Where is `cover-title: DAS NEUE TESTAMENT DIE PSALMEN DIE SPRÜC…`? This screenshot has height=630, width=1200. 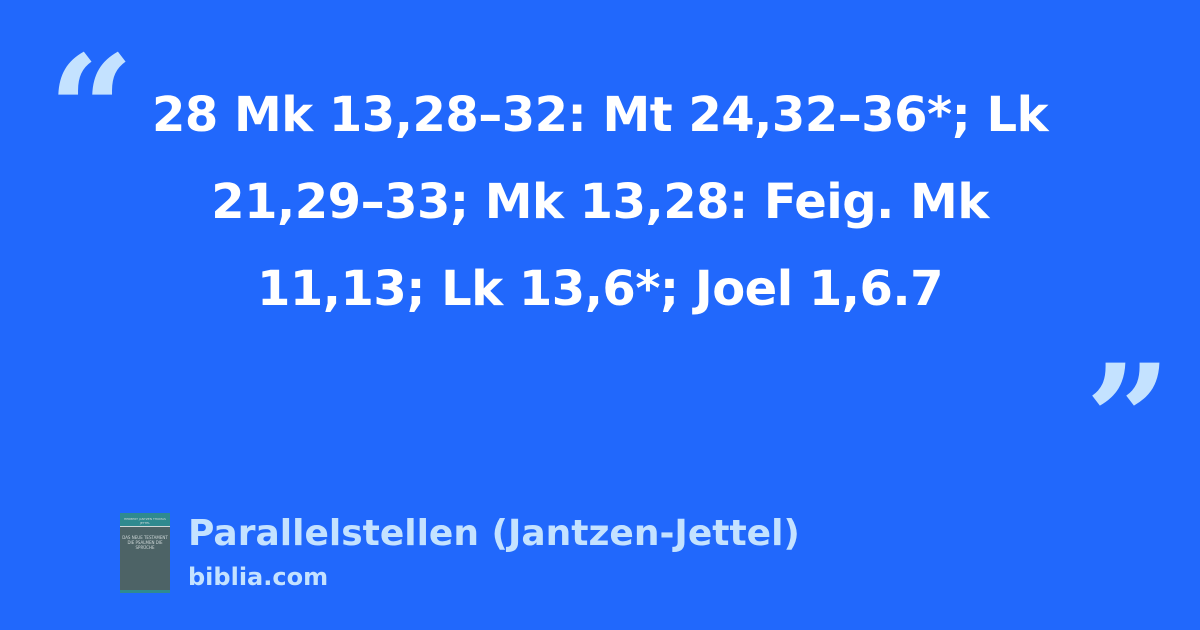
cover-title: DAS NEUE TESTAMENT DIE PSALMEN DIE SPRÜC… is located at coordinates (145, 542).